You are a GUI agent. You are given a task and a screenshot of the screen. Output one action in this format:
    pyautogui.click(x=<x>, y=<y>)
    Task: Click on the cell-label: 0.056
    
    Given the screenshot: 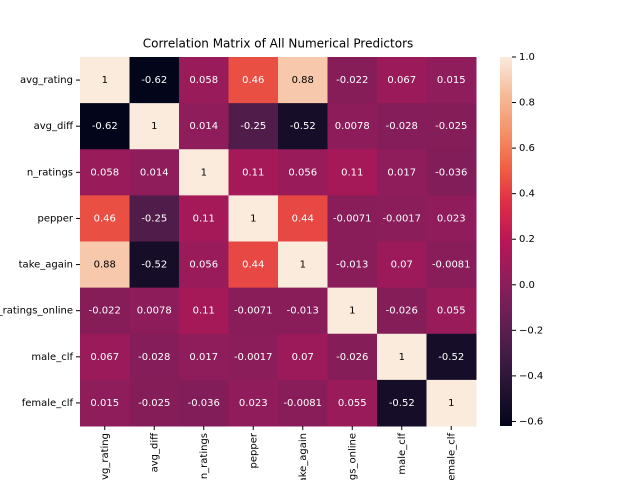 What is the action you would take?
    pyautogui.click(x=302, y=172)
    